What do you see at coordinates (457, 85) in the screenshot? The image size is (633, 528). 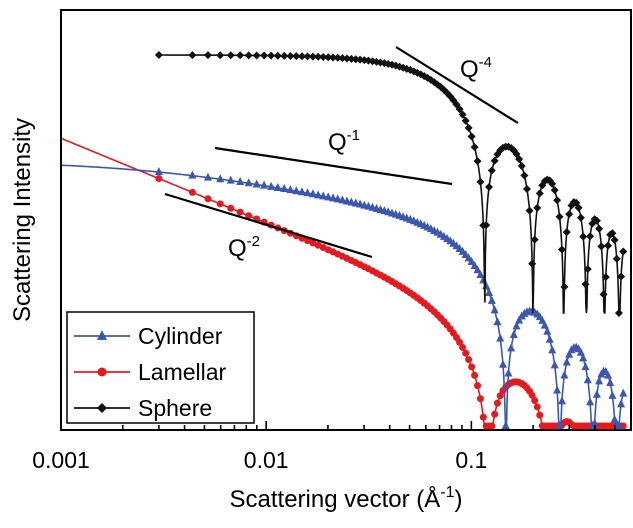 I see `slope-line-neg4` at bounding box center [457, 85].